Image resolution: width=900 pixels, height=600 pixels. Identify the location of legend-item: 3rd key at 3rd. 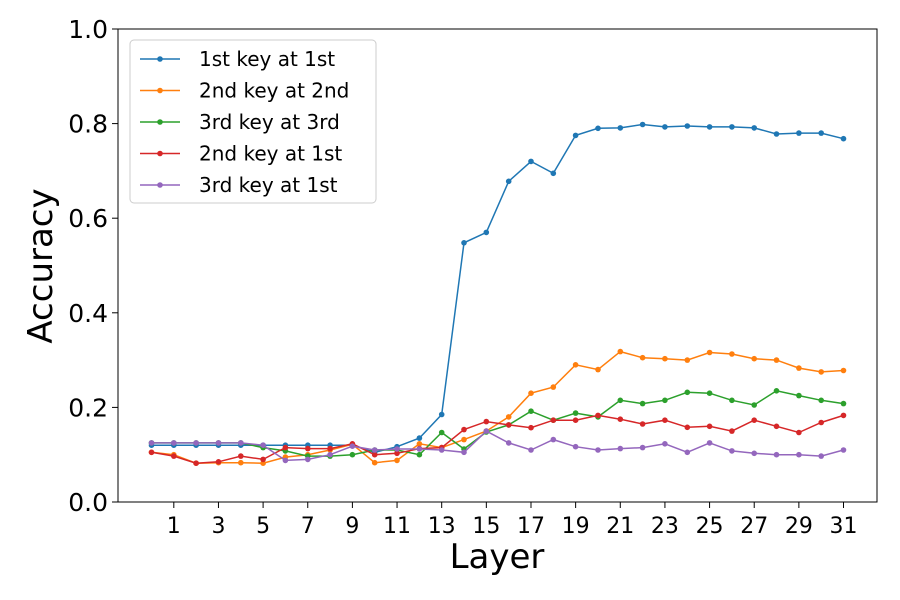
(240, 122).